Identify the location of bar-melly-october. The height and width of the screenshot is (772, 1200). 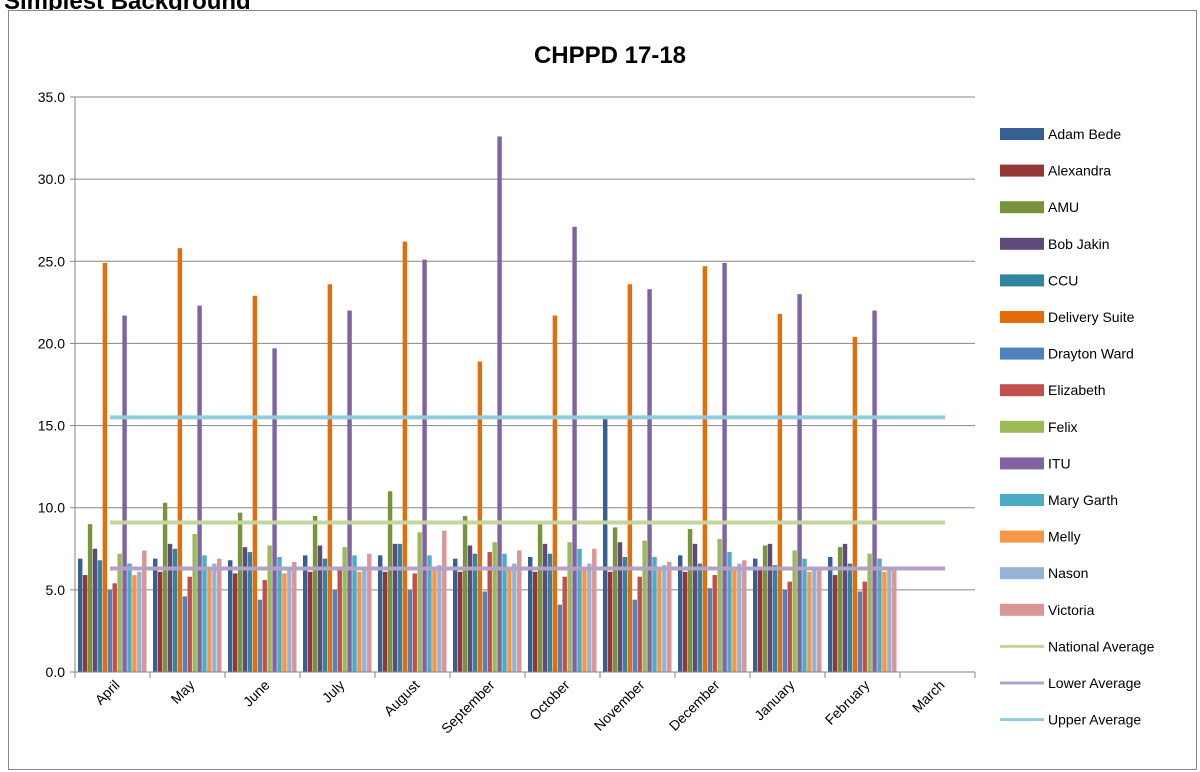
(584, 620).